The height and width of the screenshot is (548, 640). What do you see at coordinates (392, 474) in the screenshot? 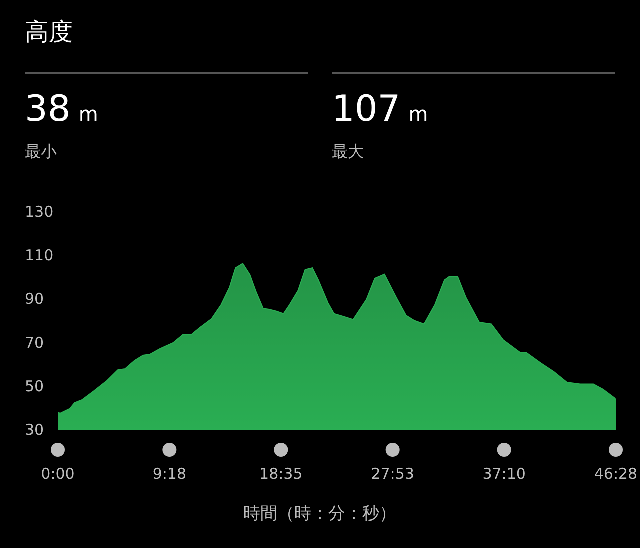
I see `x-tick-label: 27:53` at bounding box center [392, 474].